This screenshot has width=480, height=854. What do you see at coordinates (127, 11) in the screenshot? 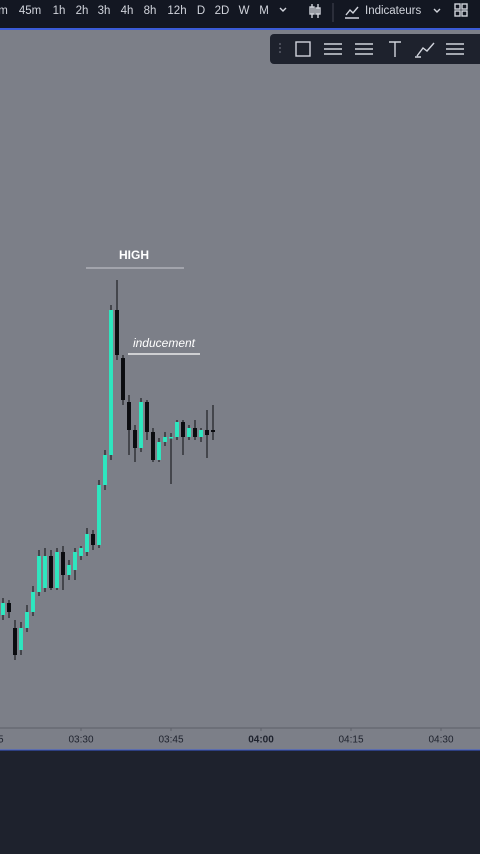
I see `interval-button: 4h` at bounding box center [127, 11].